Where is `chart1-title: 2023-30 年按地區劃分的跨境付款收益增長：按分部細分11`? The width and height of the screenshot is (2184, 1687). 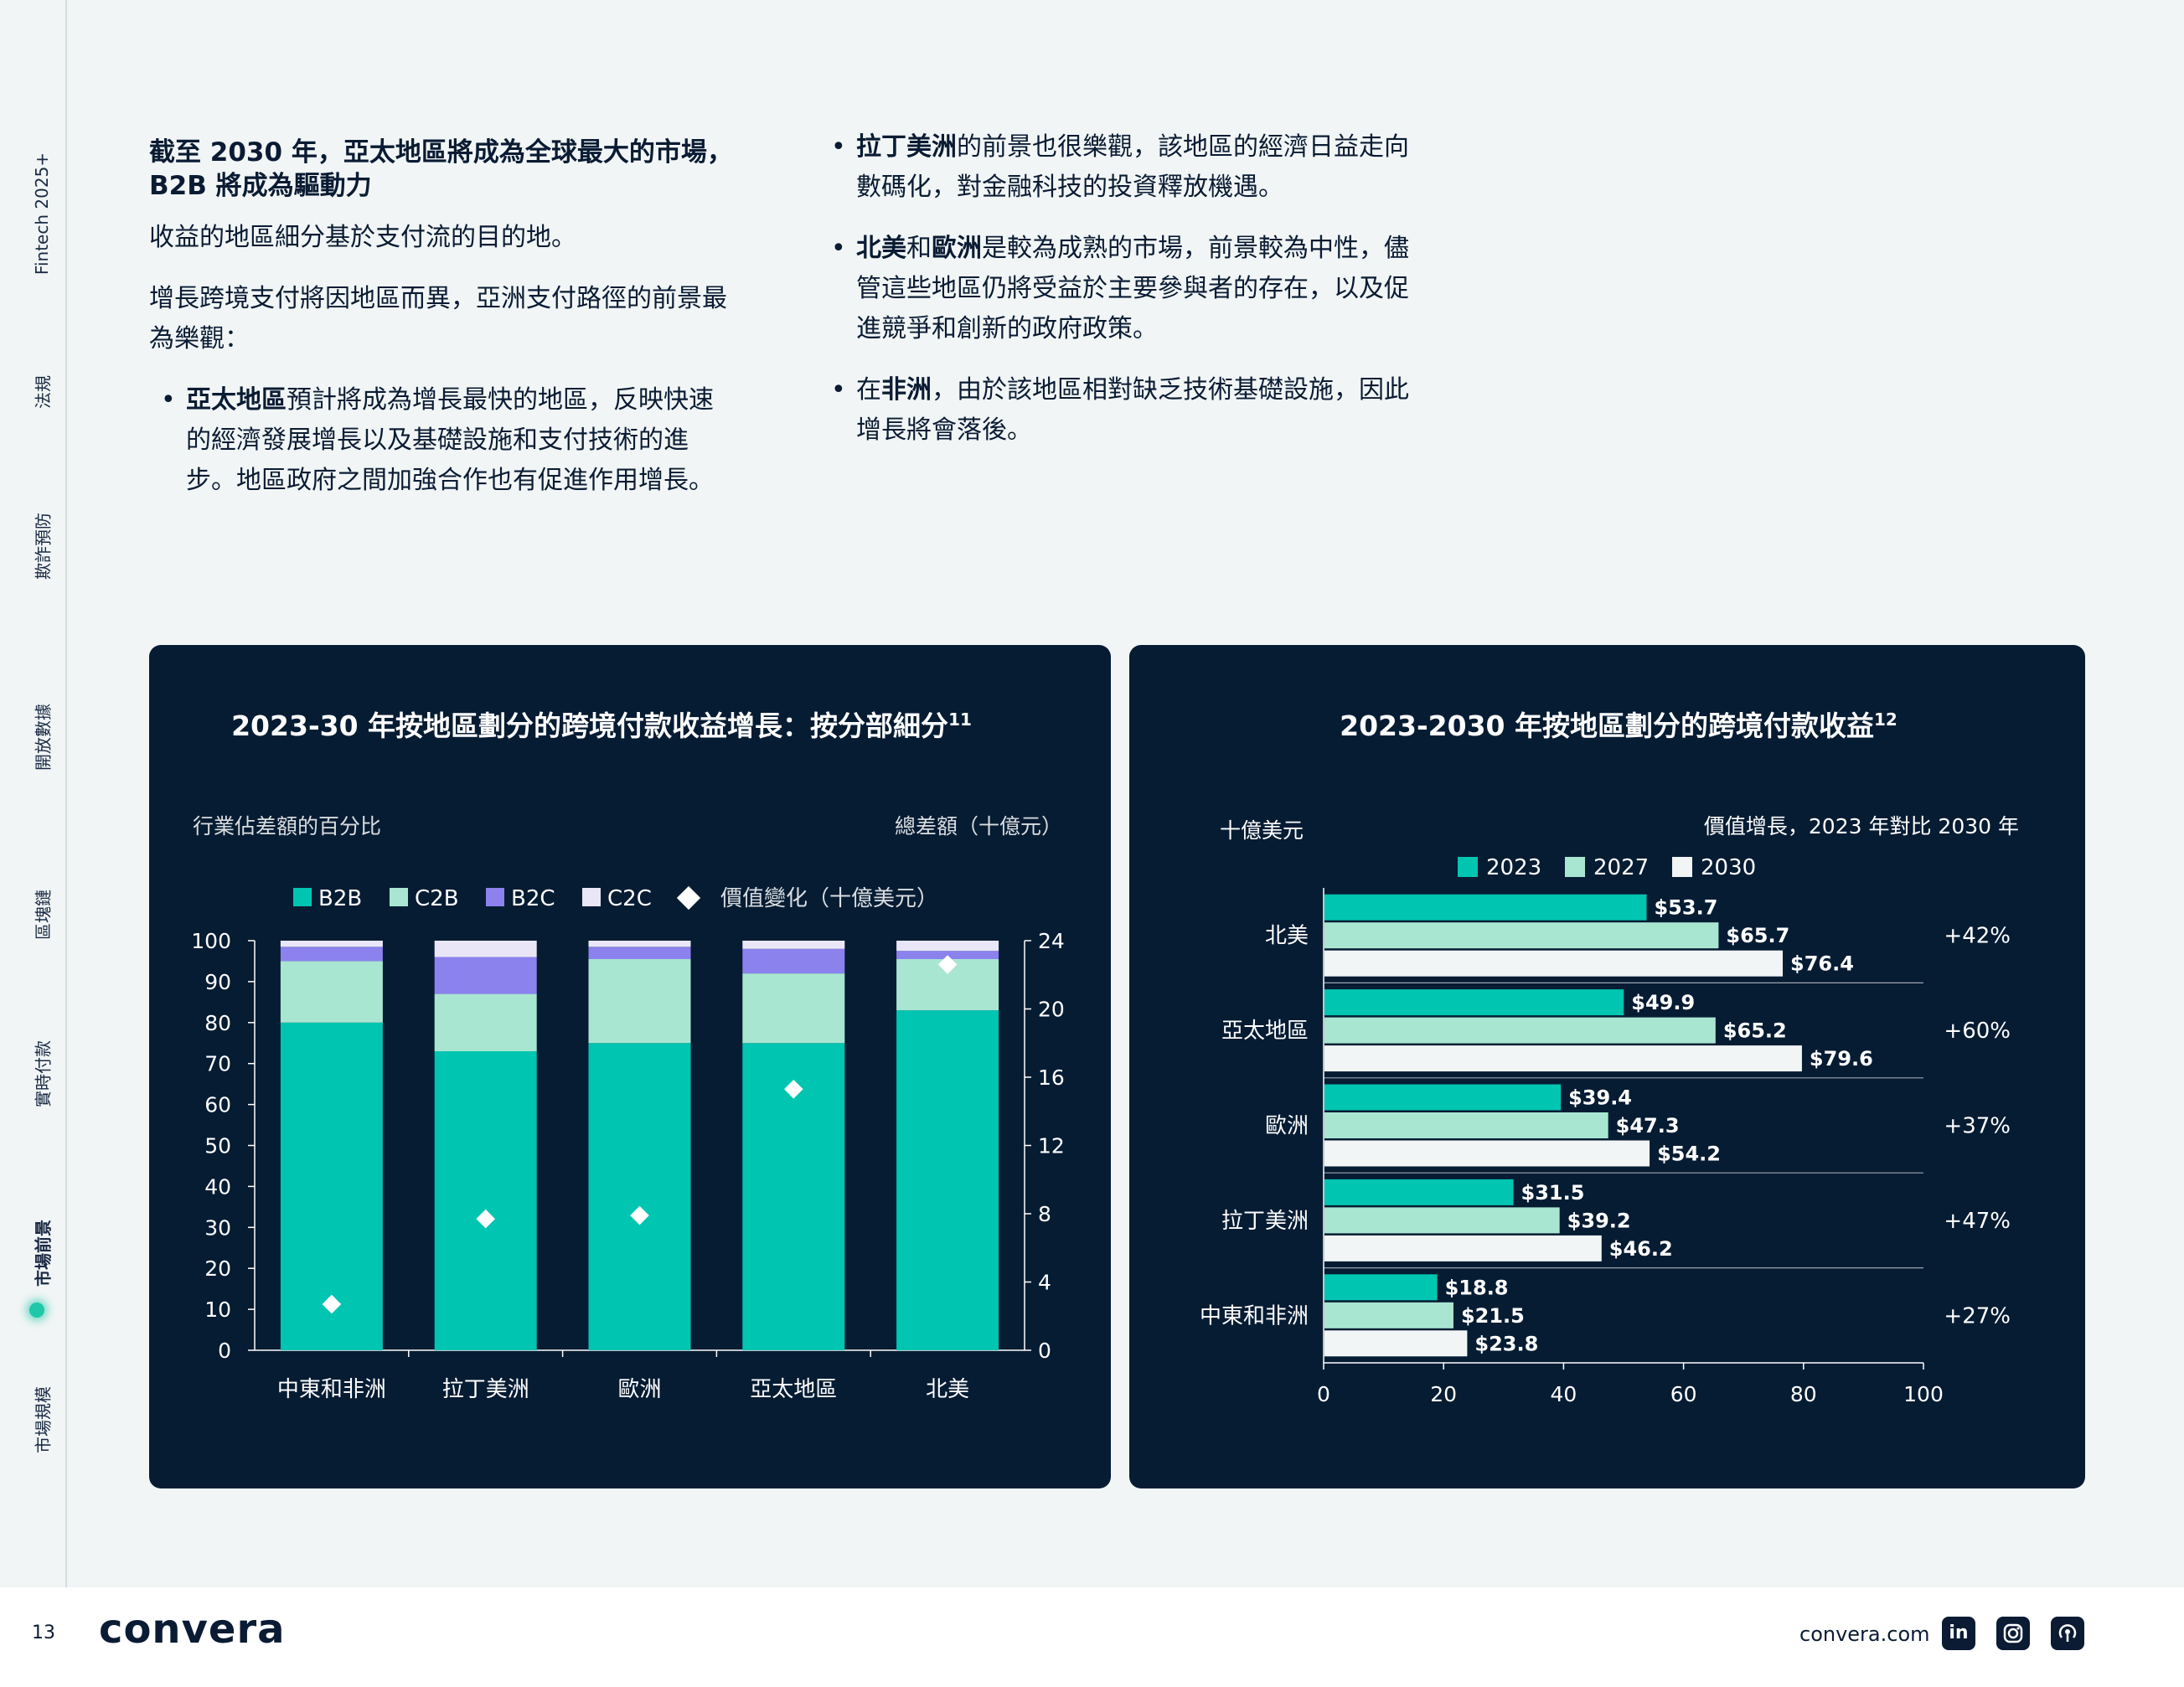
chart1-title: 2023-30 年按地區劃分的跨境付款收益增長：按分部細分11 is located at coordinates (601, 725).